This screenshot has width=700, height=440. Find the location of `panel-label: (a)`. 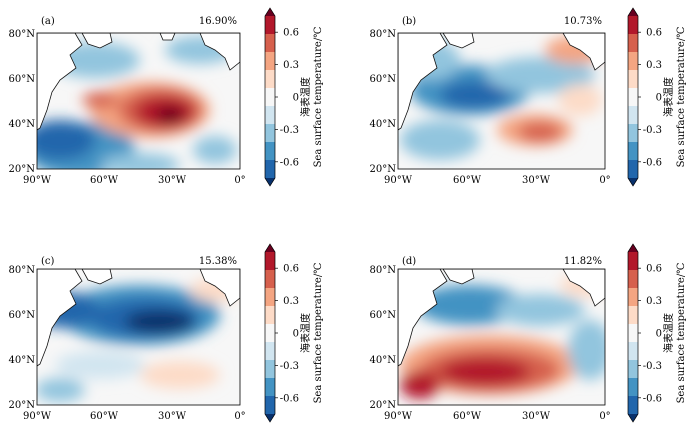

panel-label: (a) is located at coordinates (48, 21).